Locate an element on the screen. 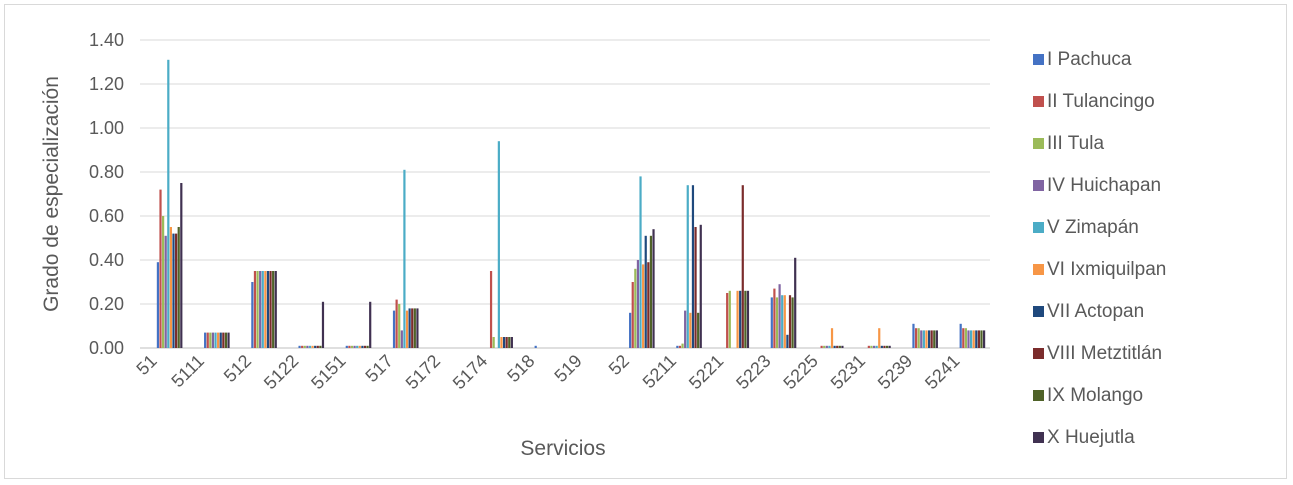 The height and width of the screenshot is (485, 1293). legend-label: VIII Metztitlán is located at coordinates (1104, 353).